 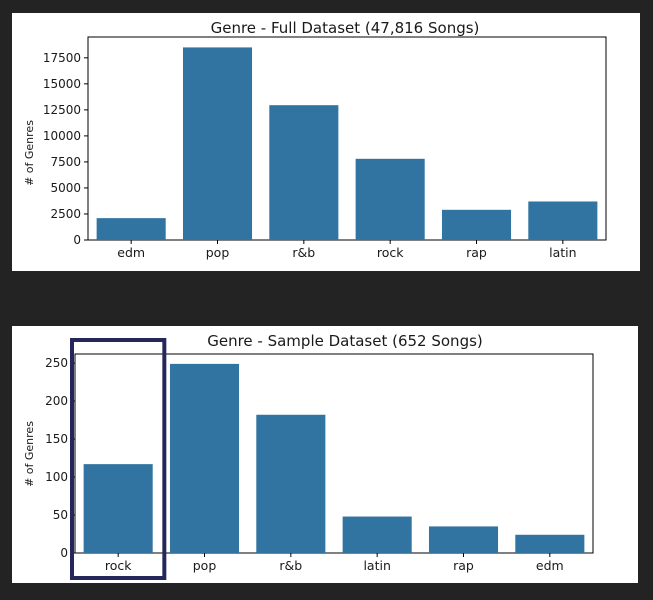 I want to click on y-tick-label: 2500, so click(x=65, y=214).